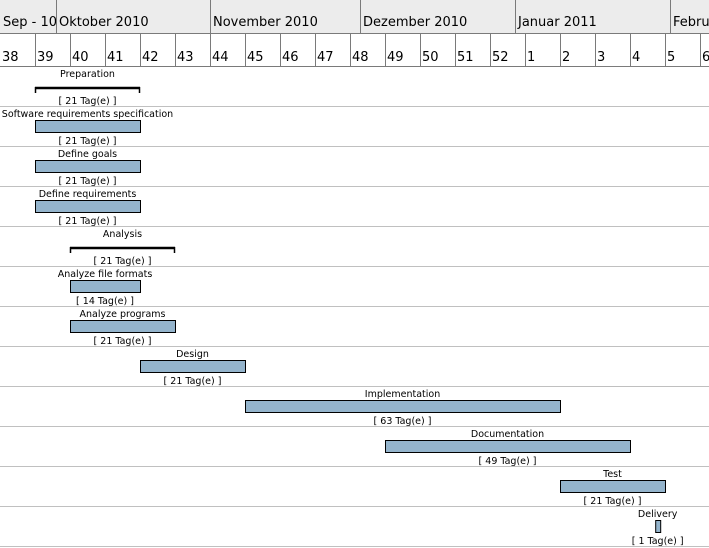 This screenshot has height=548, width=709. What do you see at coordinates (465, 57) in the screenshot?
I see `week-label: 51` at bounding box center [465, 57].